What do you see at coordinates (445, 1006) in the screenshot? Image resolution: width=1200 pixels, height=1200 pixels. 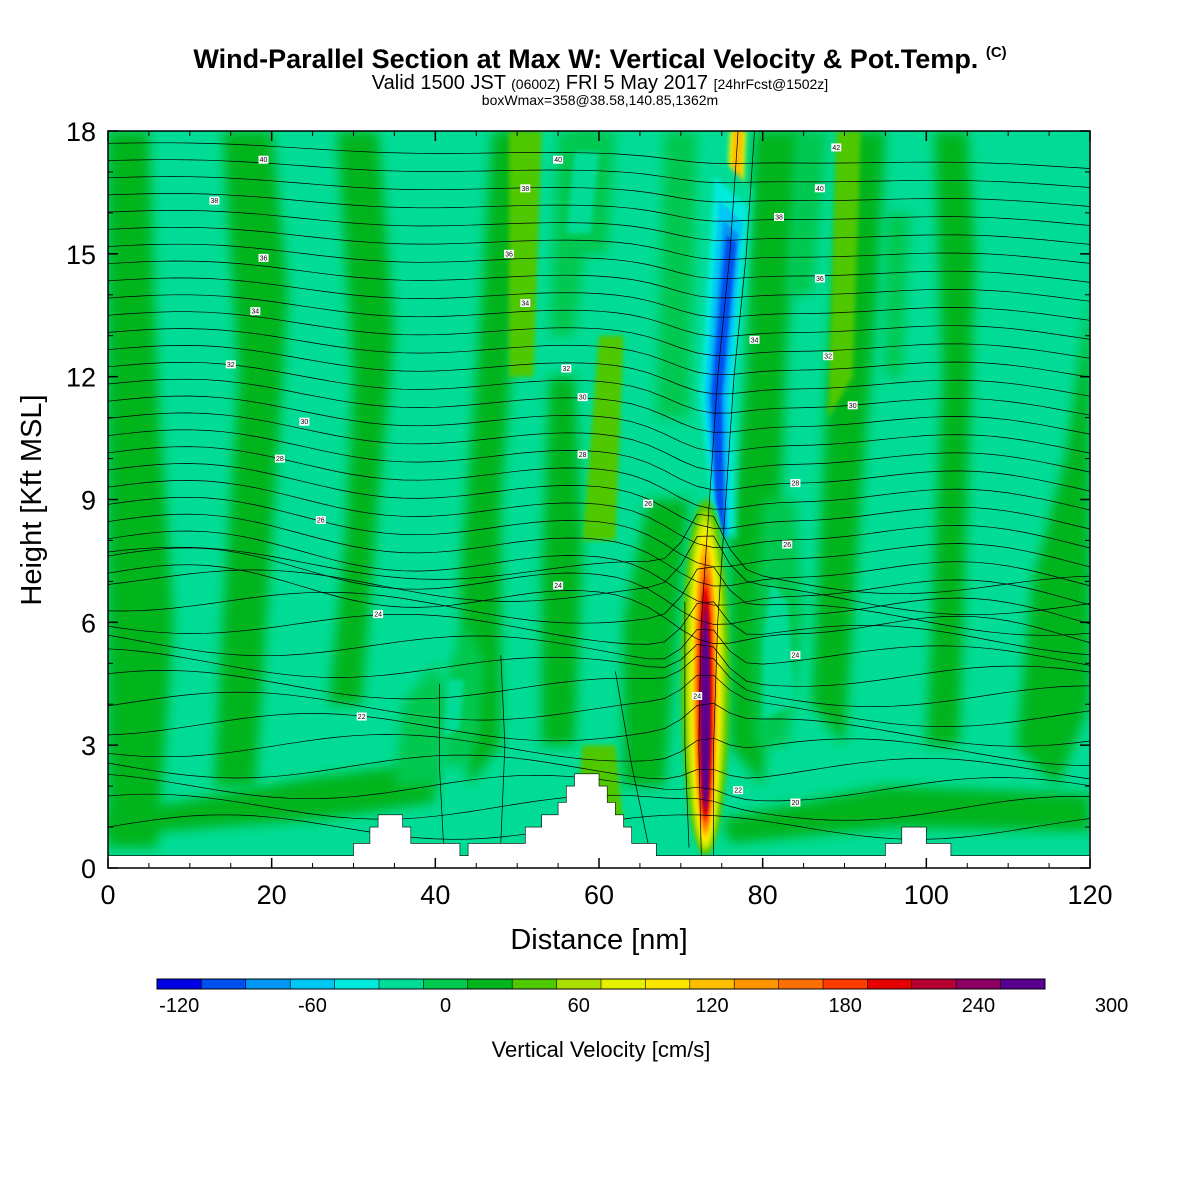 I see `colorbar-label: 0` at bounding box center [445, 1006].